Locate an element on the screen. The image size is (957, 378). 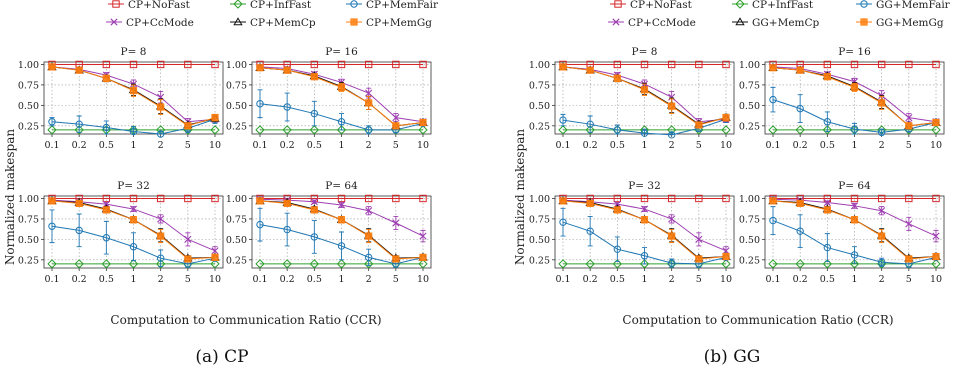
series-cp-memfair is located at coordinates (341, 112).